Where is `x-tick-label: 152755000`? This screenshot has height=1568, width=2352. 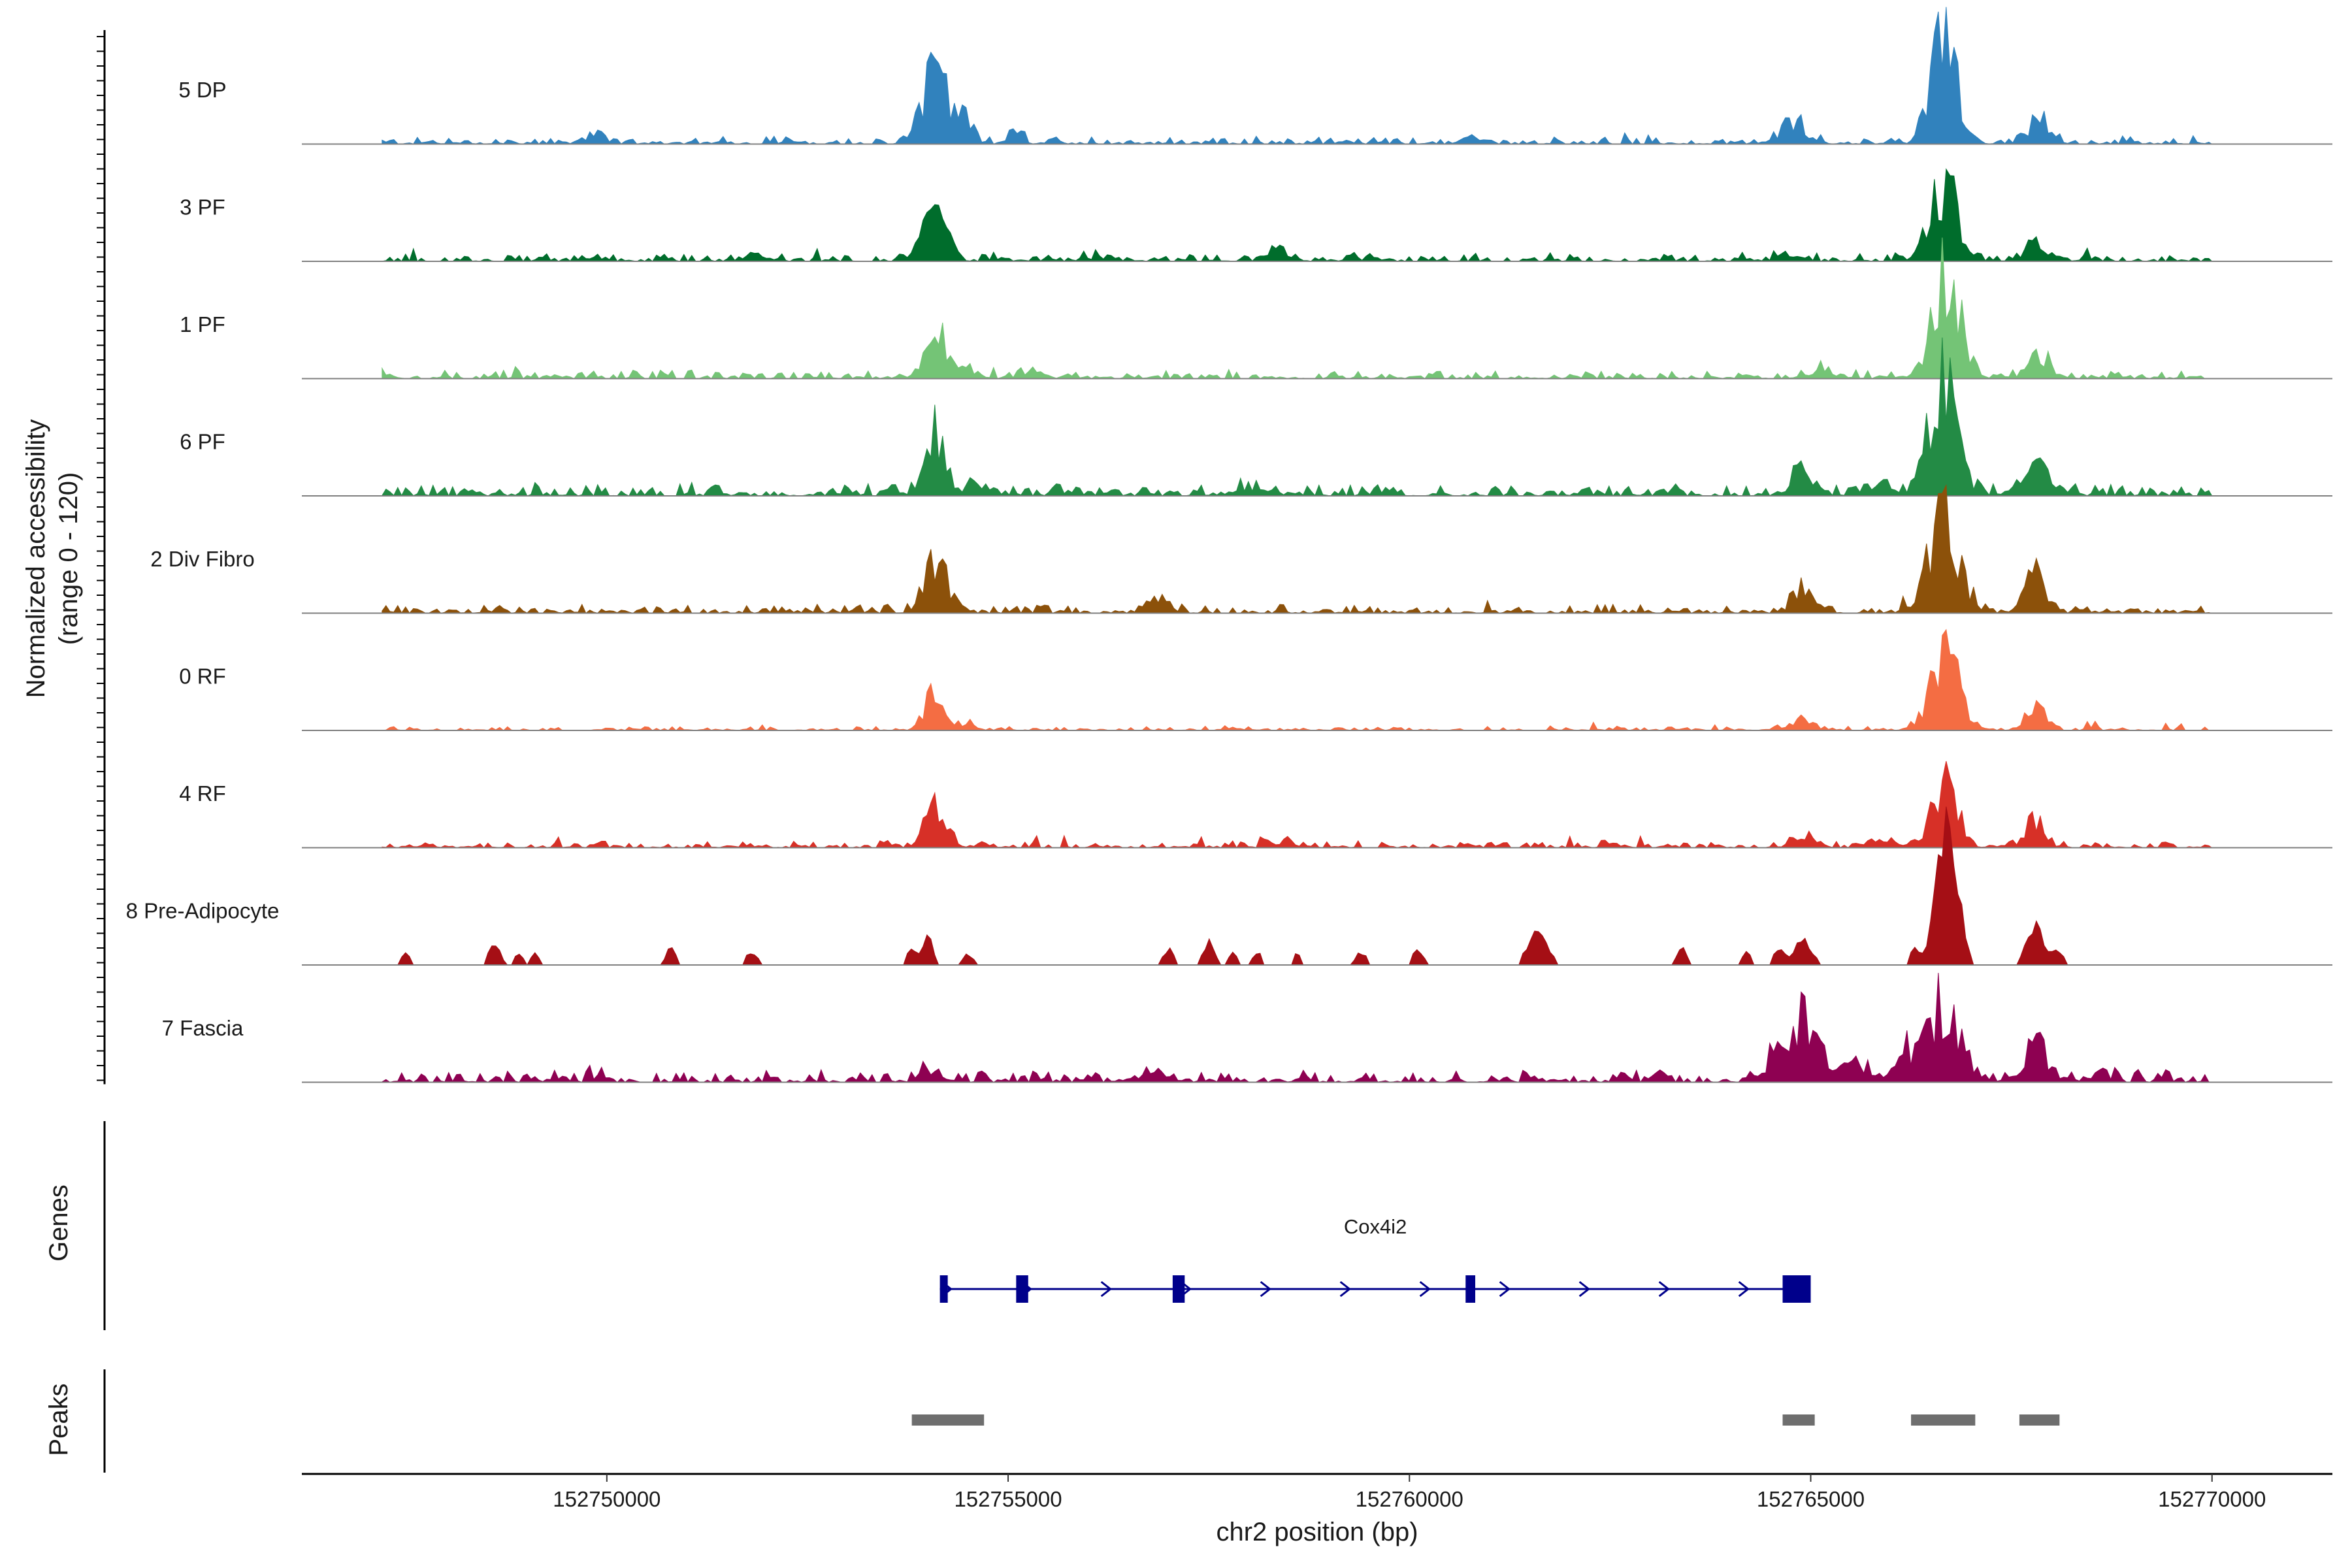
x-tick-label: 152755000 is located at coordinates (1008, 1499).